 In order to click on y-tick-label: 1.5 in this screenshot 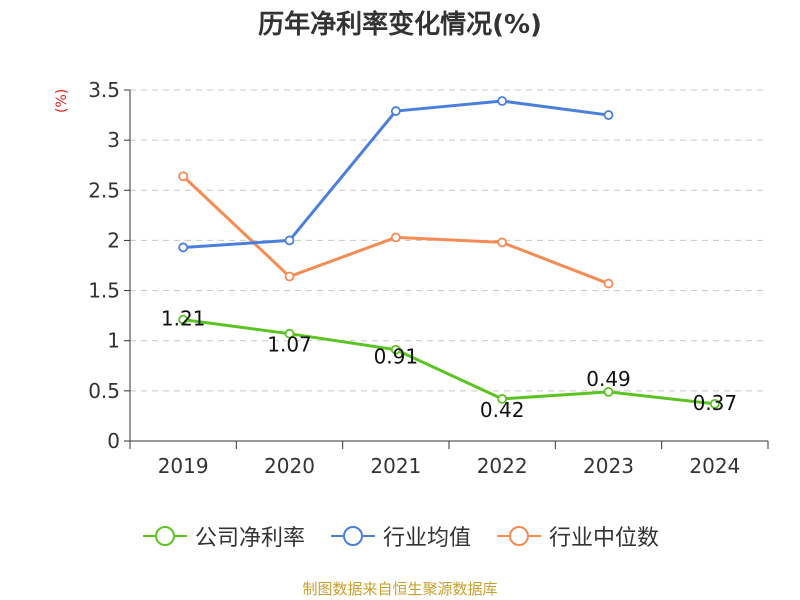, I will do `click(104, 291)`.